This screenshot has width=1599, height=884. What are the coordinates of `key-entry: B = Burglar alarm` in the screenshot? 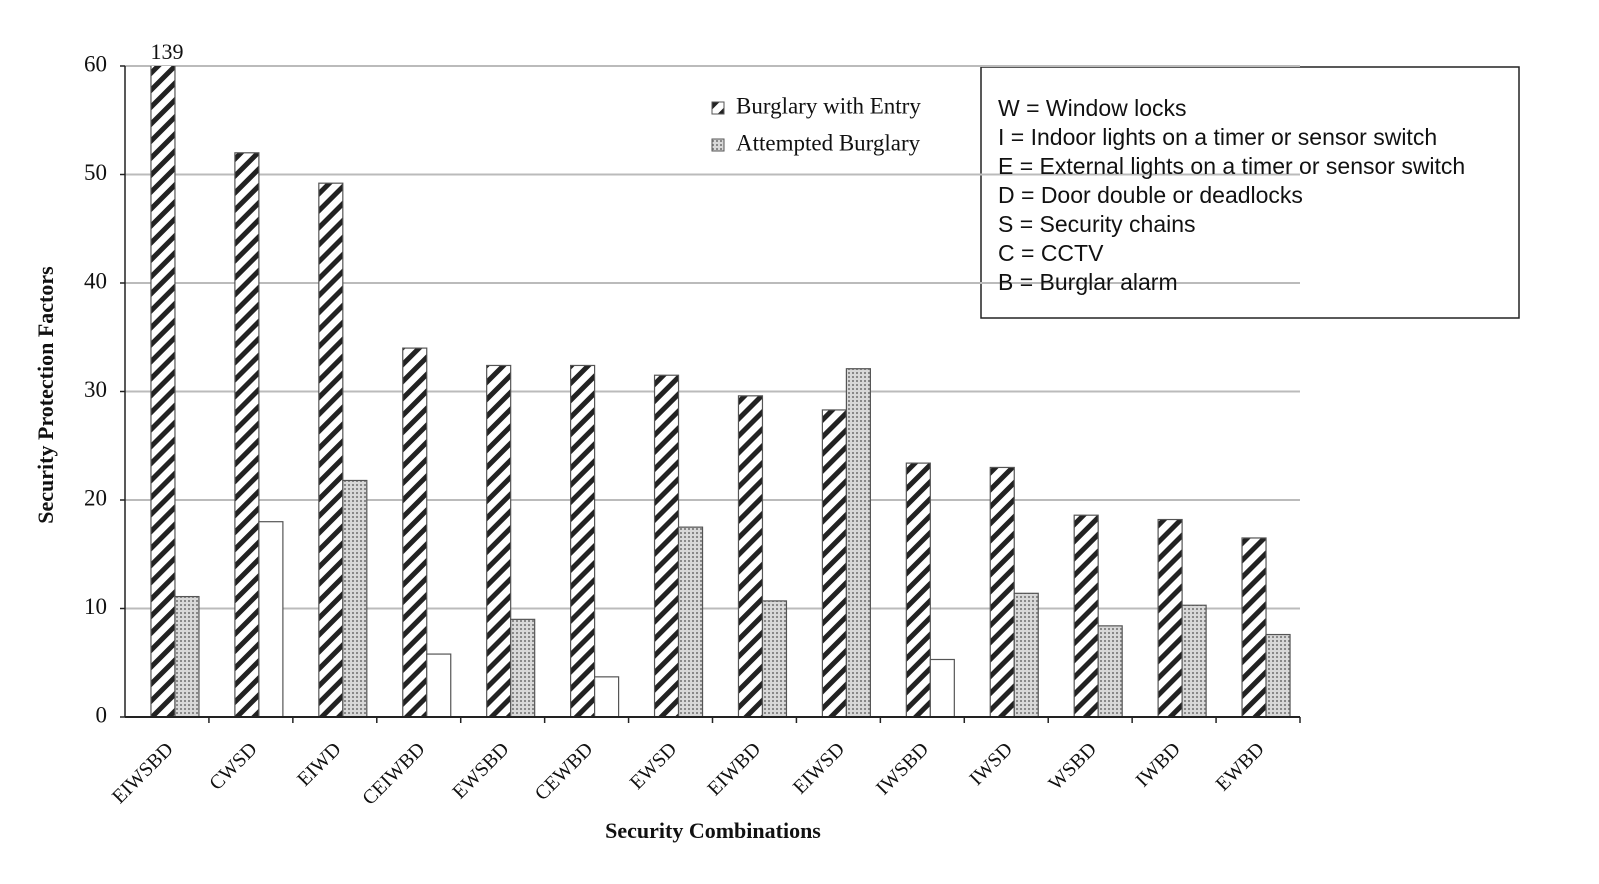 It's located at (1088, 282).